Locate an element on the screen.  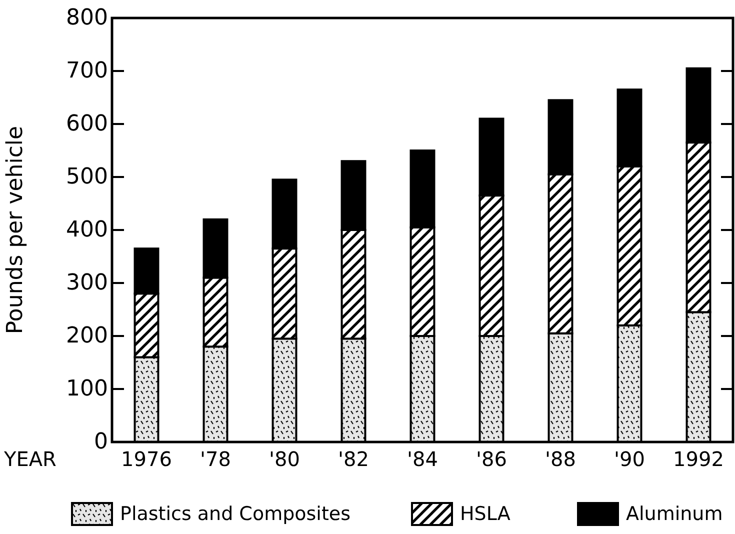
x-tick-label: '78 is located at coordinates (215, 459).